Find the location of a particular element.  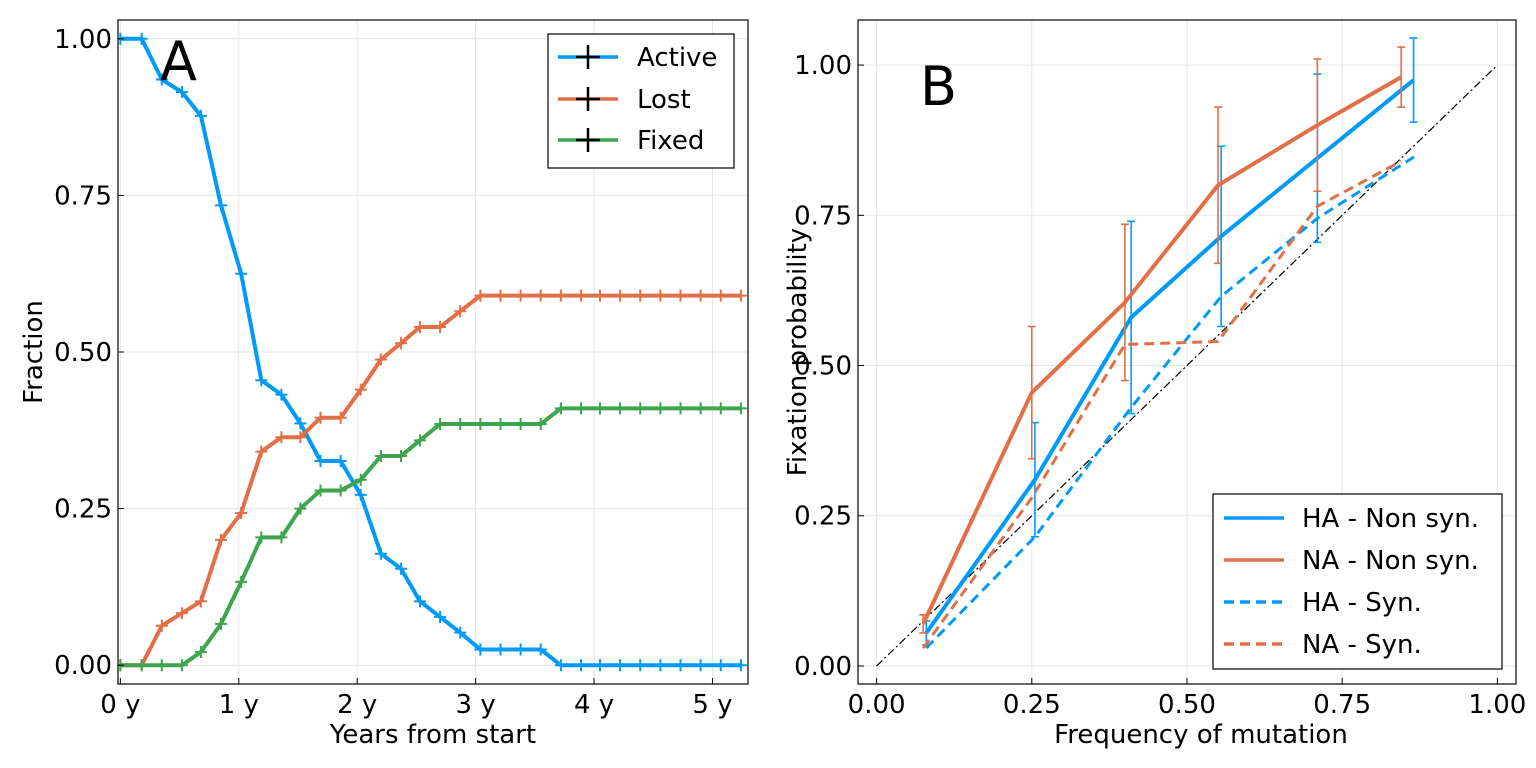

legend-entry-na-syn: NA - Syn. is located at coordinates (1323, 645).